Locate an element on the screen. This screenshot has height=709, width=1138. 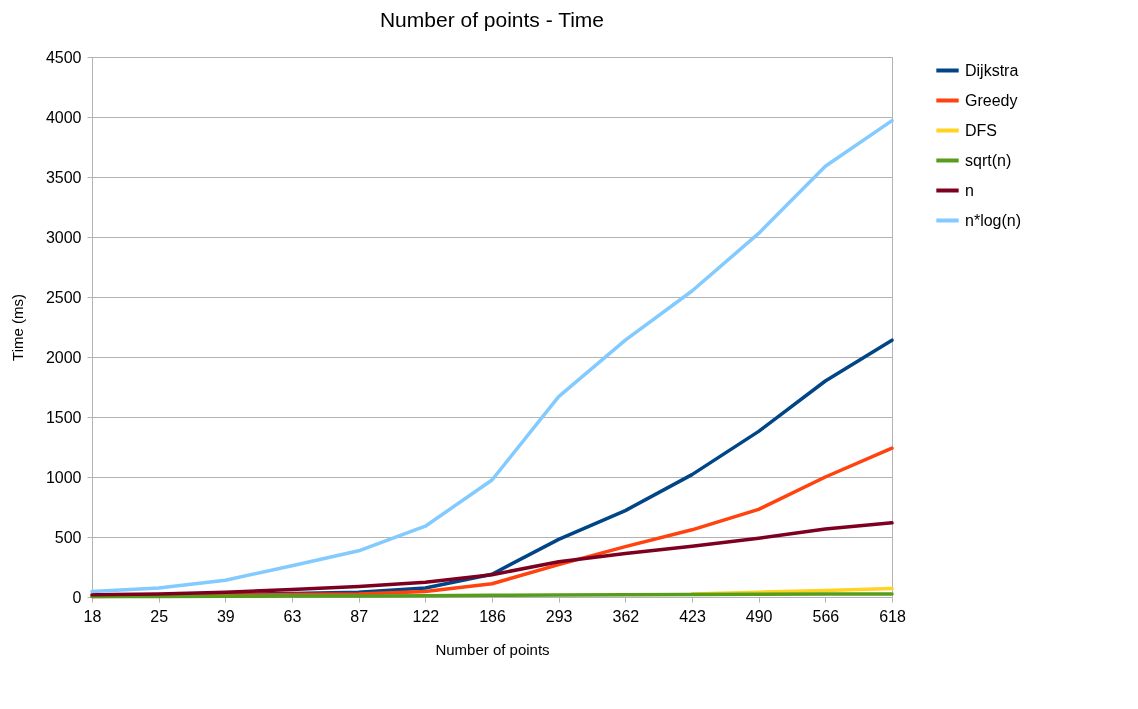
x-axis-title: Number of points is located at coordinates (492, 649).